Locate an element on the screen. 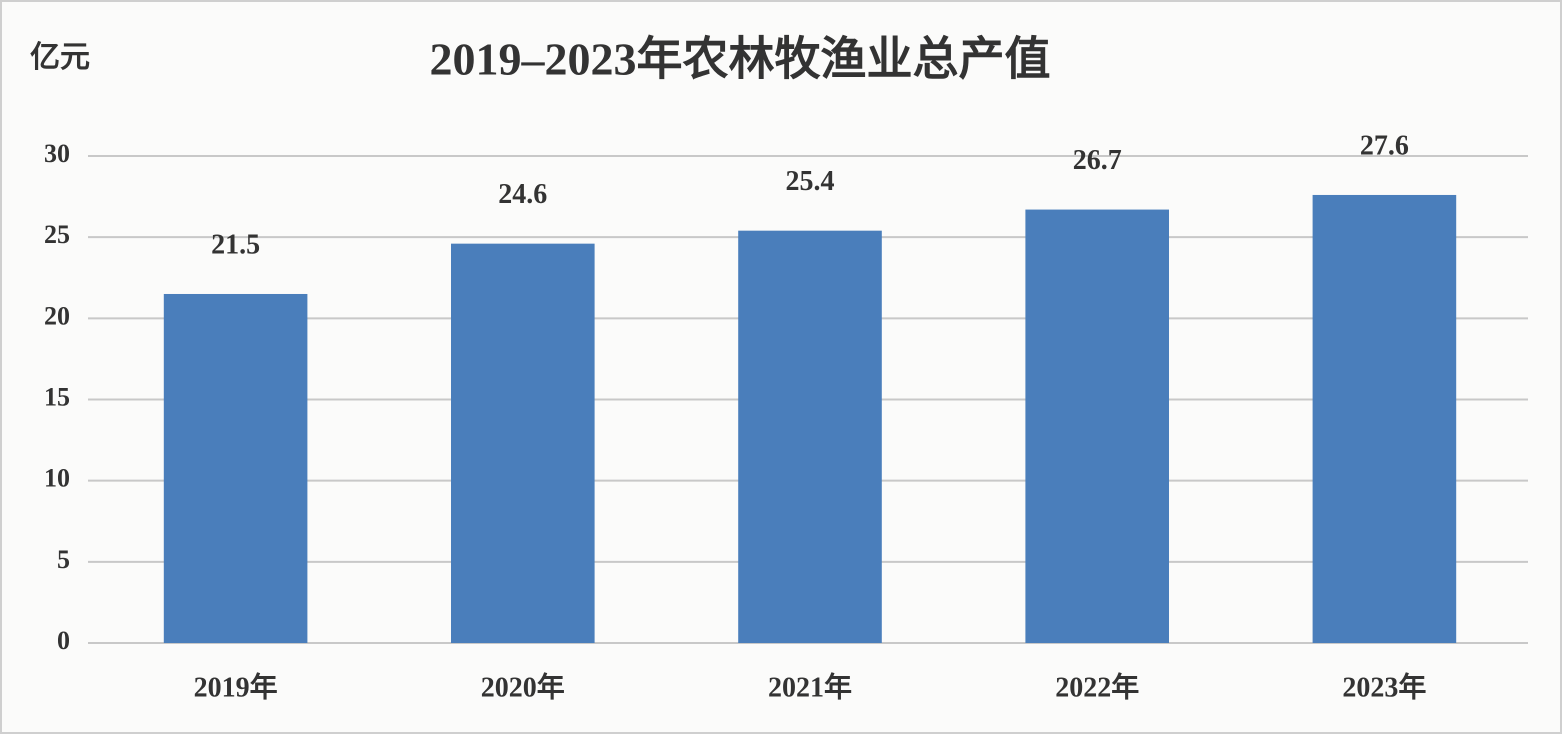 This screenshot has width=1562, height=734. y-axis-label: 亿元 is located at coordinates (60, 57).